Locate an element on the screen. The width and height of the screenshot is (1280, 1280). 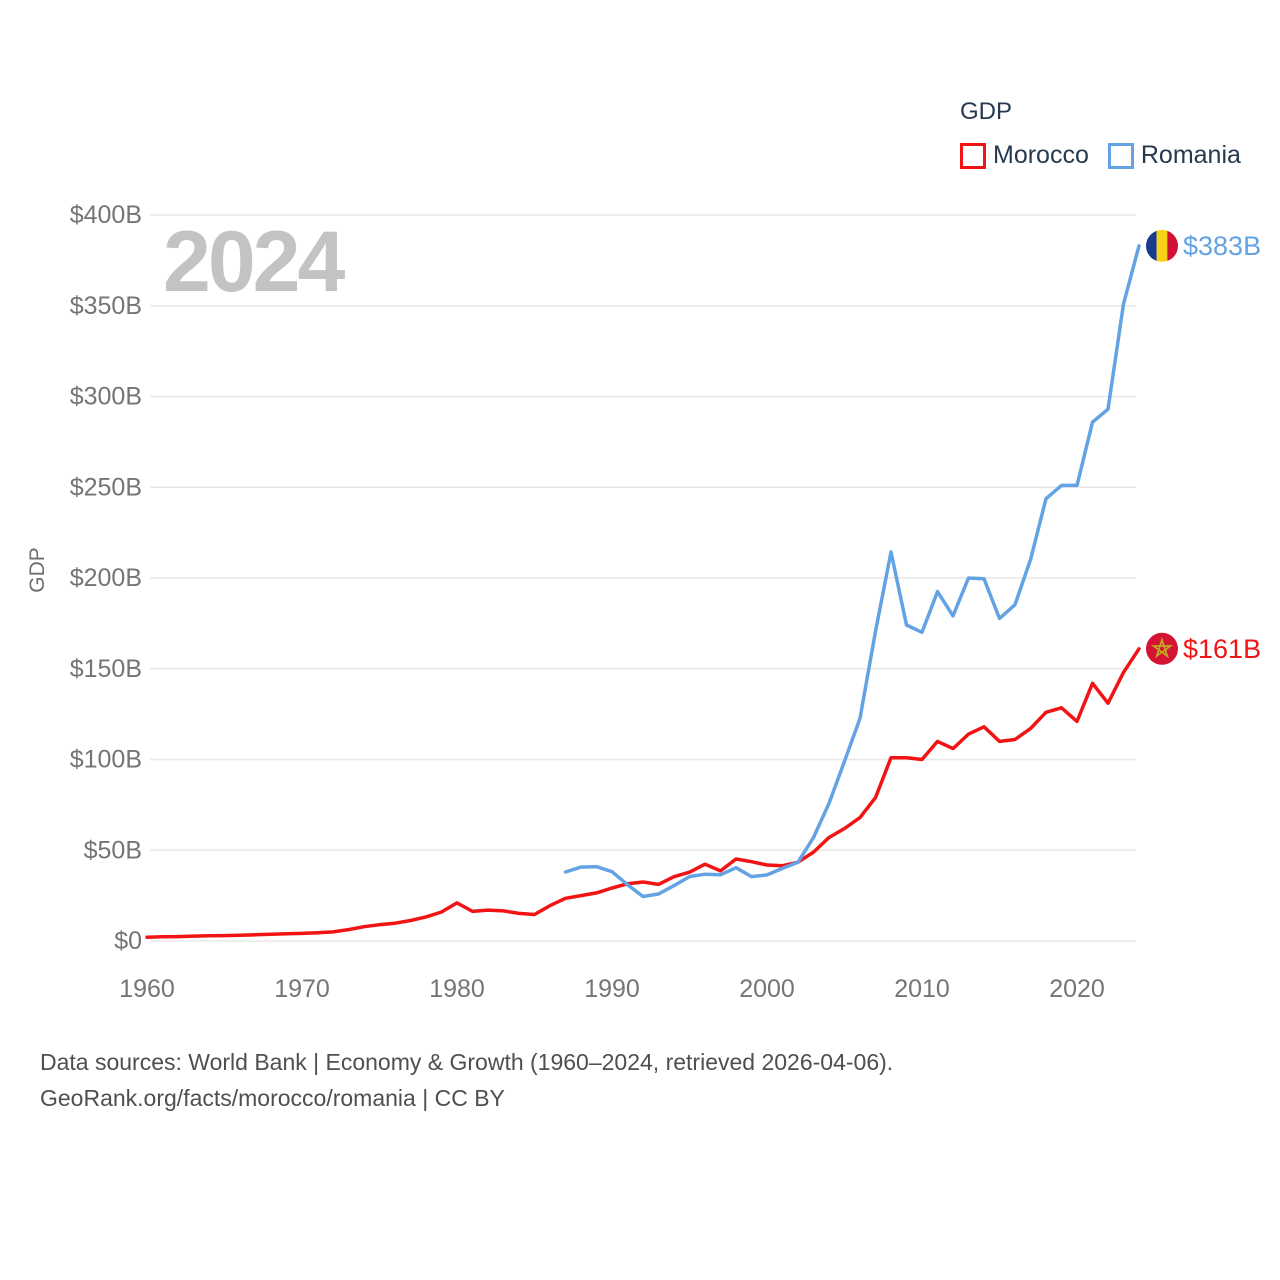
morocco-flag-icon is located at coordinates (1162, 648).